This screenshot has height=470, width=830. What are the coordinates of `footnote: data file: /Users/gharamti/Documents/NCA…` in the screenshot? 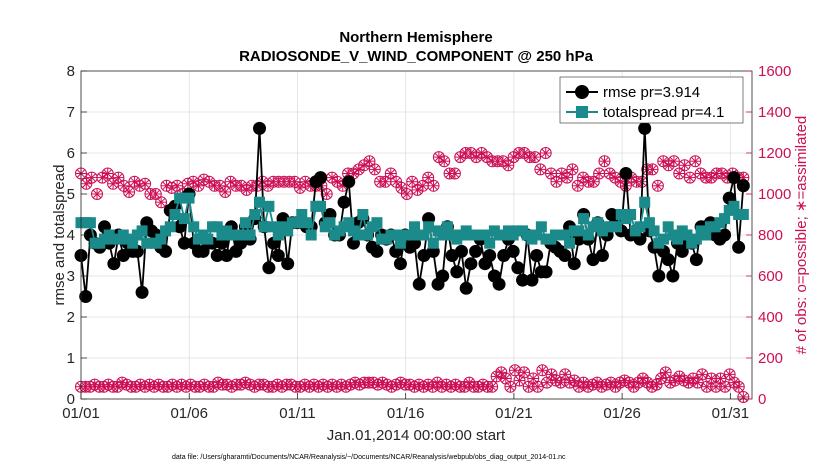 It's located at (369, 457).